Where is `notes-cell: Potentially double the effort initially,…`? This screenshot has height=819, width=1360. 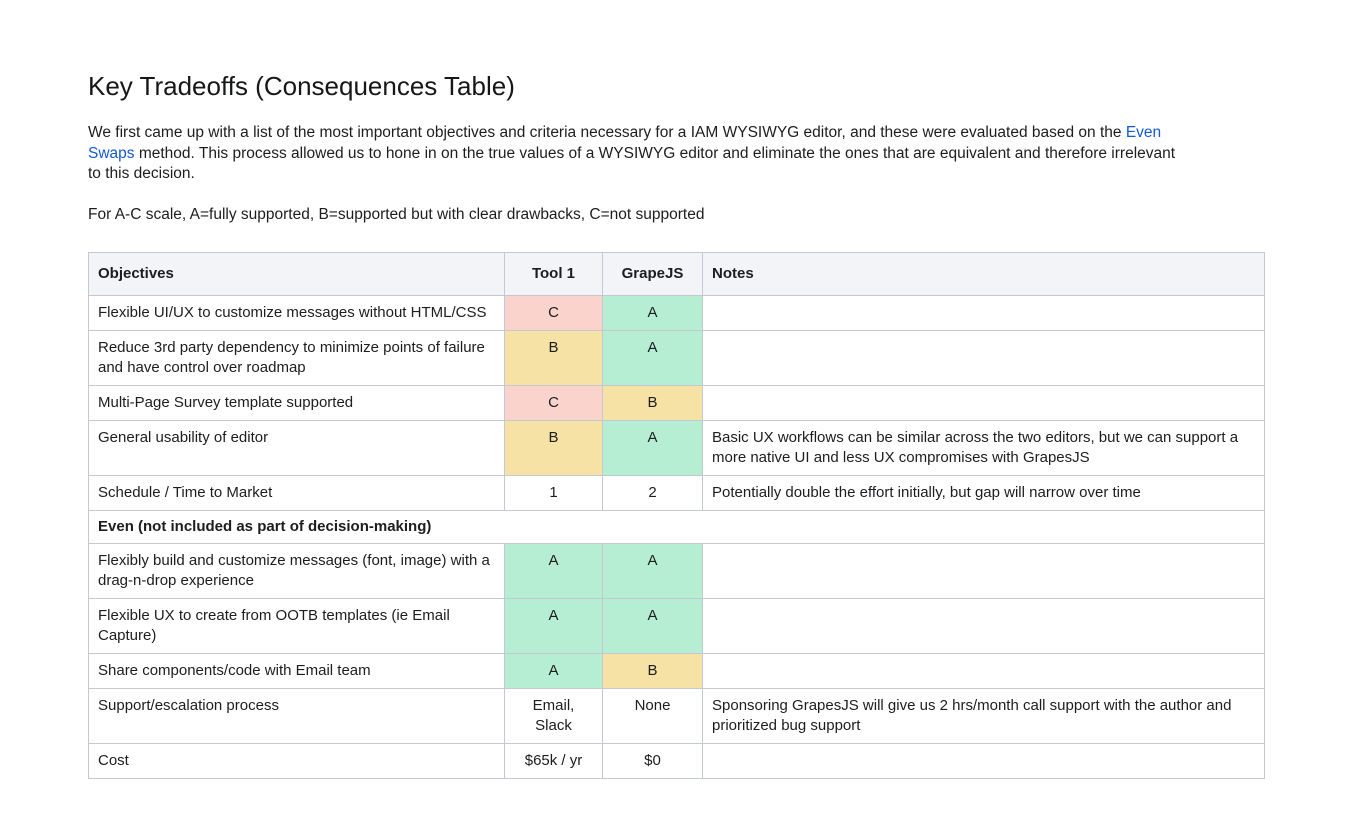 notes-cell: Potentially double the effort initially,… is located at coordinates (983, 493).